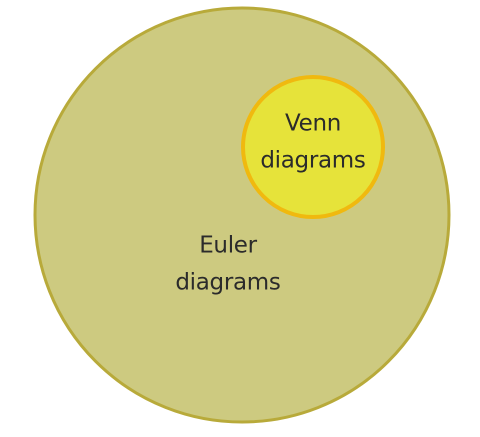 The image size is (480, 437). What do you see at coordinates (227, 283) in the screenshot?
I see `euler-label-line2: diagrams` at bounding box center [227, 283].